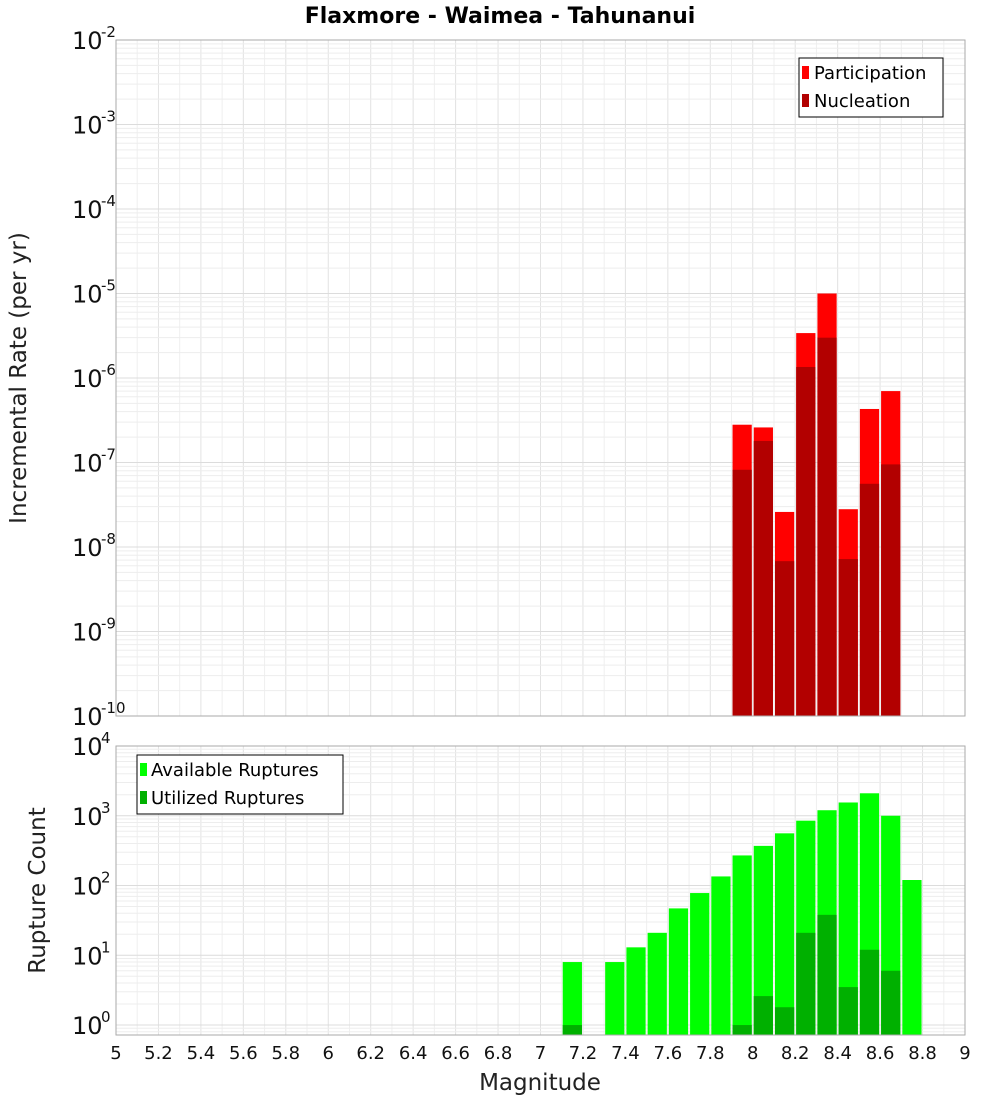 Image resolution: width=1000 pixels, height=1100 pixels. I want to click on y-tick-exponent: -6, so click(108, 370).